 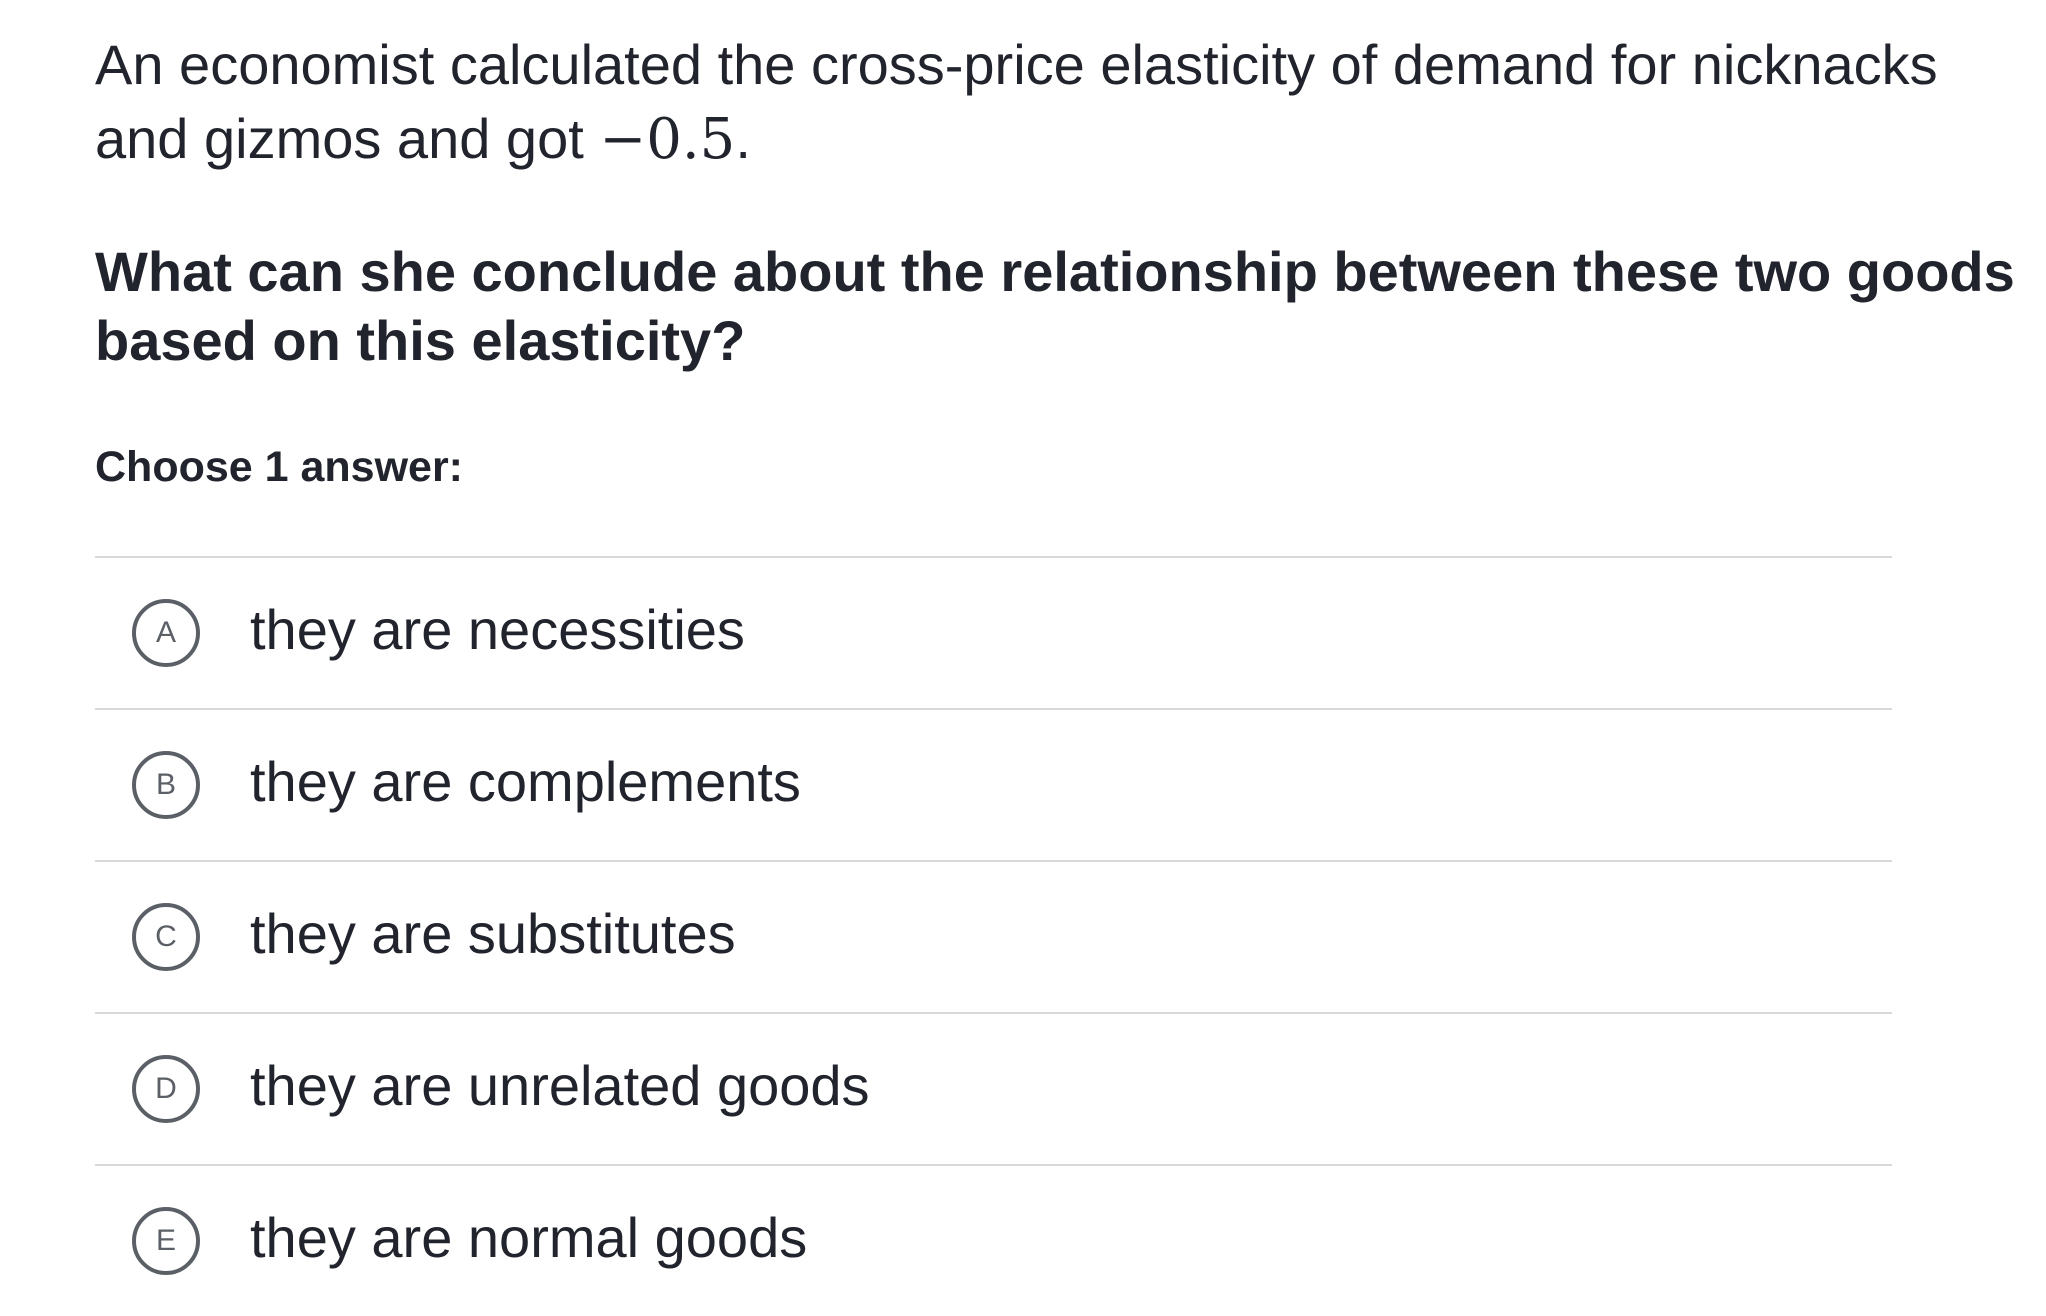 I want to click on choice-text: they are normal goods, so click(x=529, y=1237).